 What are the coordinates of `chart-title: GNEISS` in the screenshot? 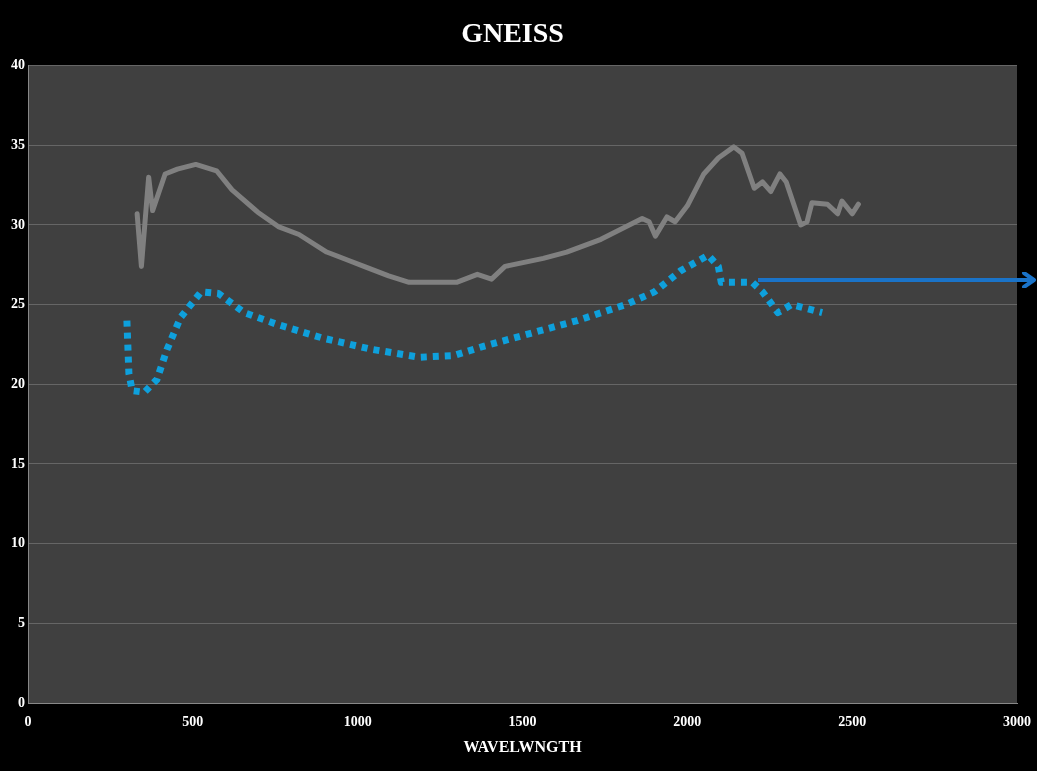 It's located at (512, 33).